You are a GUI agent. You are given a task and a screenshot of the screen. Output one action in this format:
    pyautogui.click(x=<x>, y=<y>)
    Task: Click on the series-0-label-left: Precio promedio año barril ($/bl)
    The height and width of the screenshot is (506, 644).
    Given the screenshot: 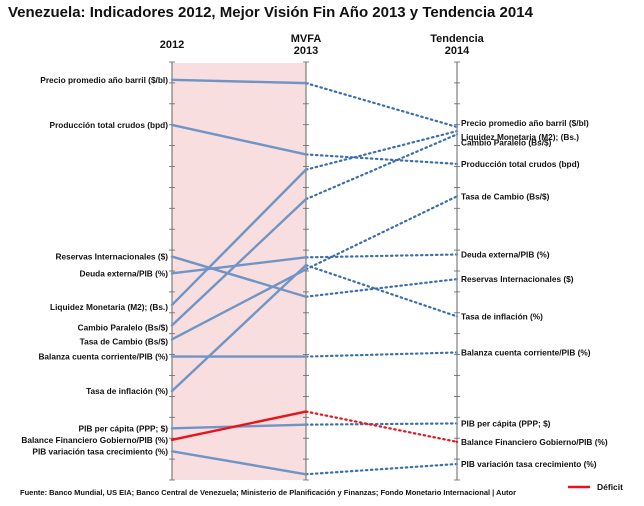 What is the action you would take?
    pyautogui.click(x=104, y=80)
    